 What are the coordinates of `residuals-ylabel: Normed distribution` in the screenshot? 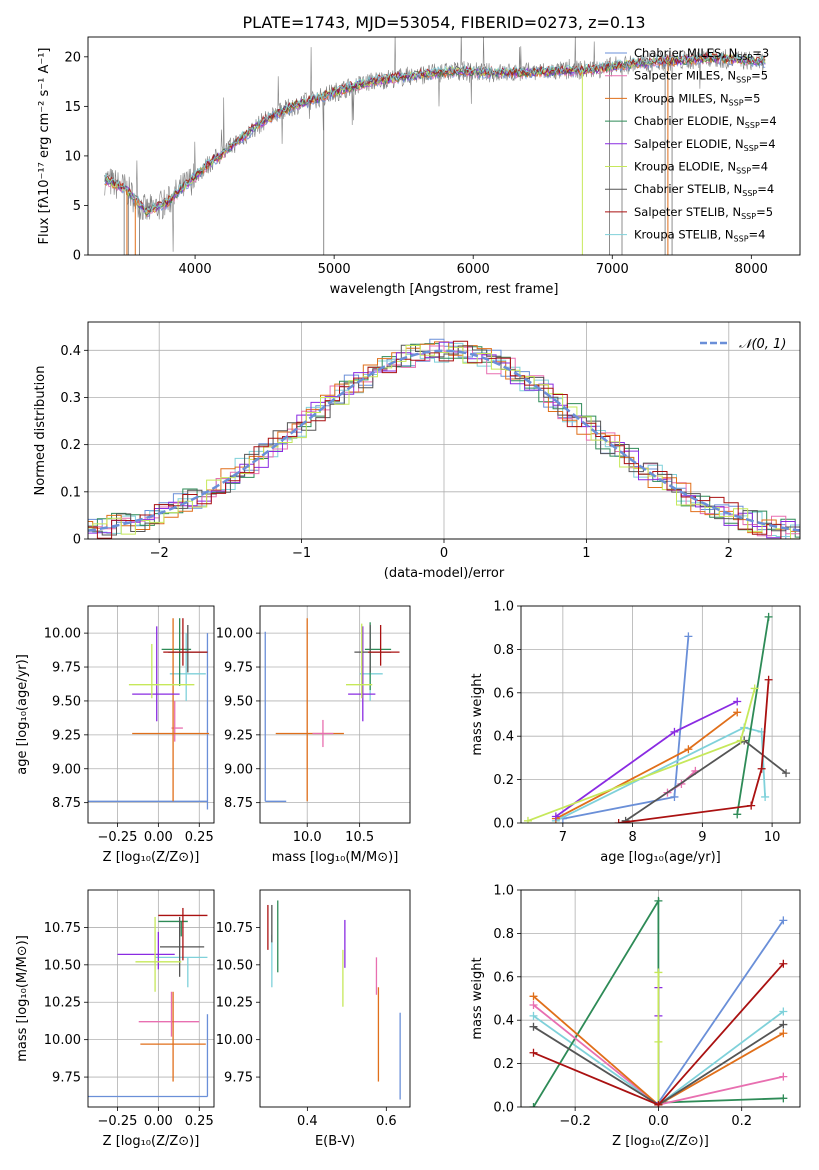 It's located at (40, 431).